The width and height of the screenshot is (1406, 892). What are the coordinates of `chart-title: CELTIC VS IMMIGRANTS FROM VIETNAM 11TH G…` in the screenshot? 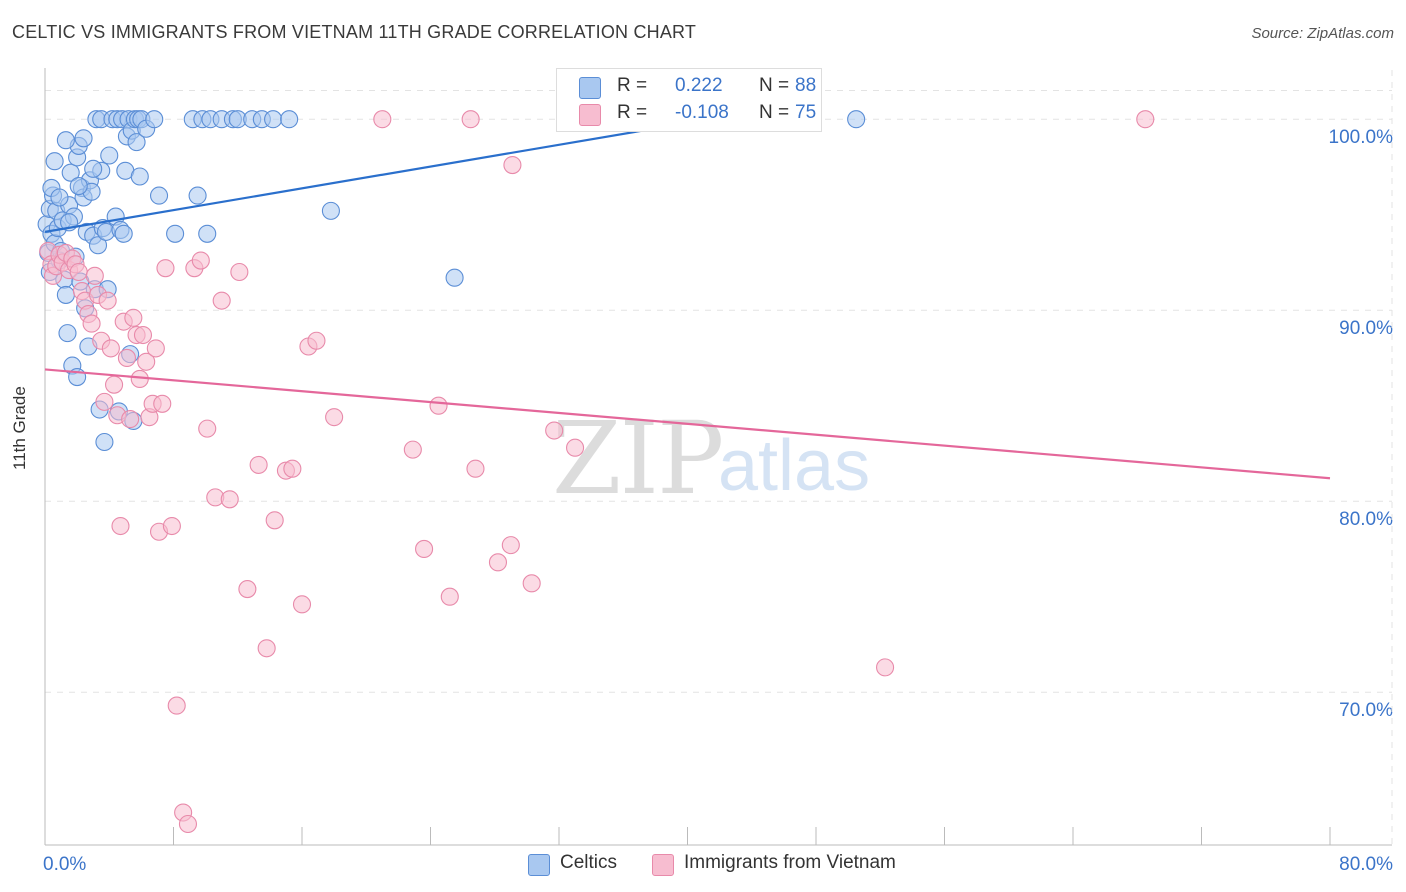 It's located at (354, 32).